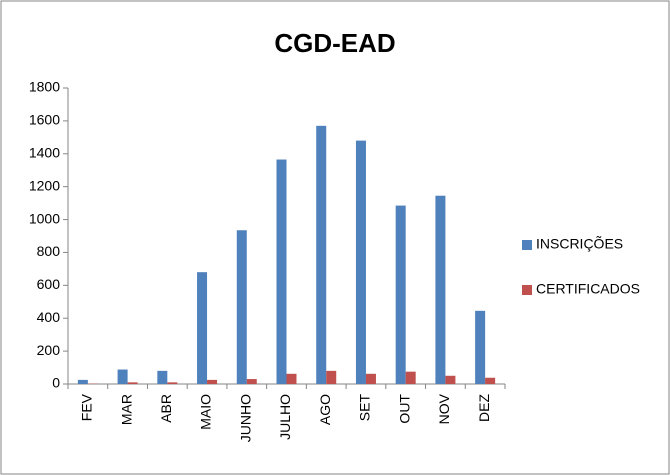 The width and height of the screenshot is (670, 475). What do you see at coordinates (49, 350) in the screenshot?
I see `y-tick-label: 200` at bounding box center [49, 350].